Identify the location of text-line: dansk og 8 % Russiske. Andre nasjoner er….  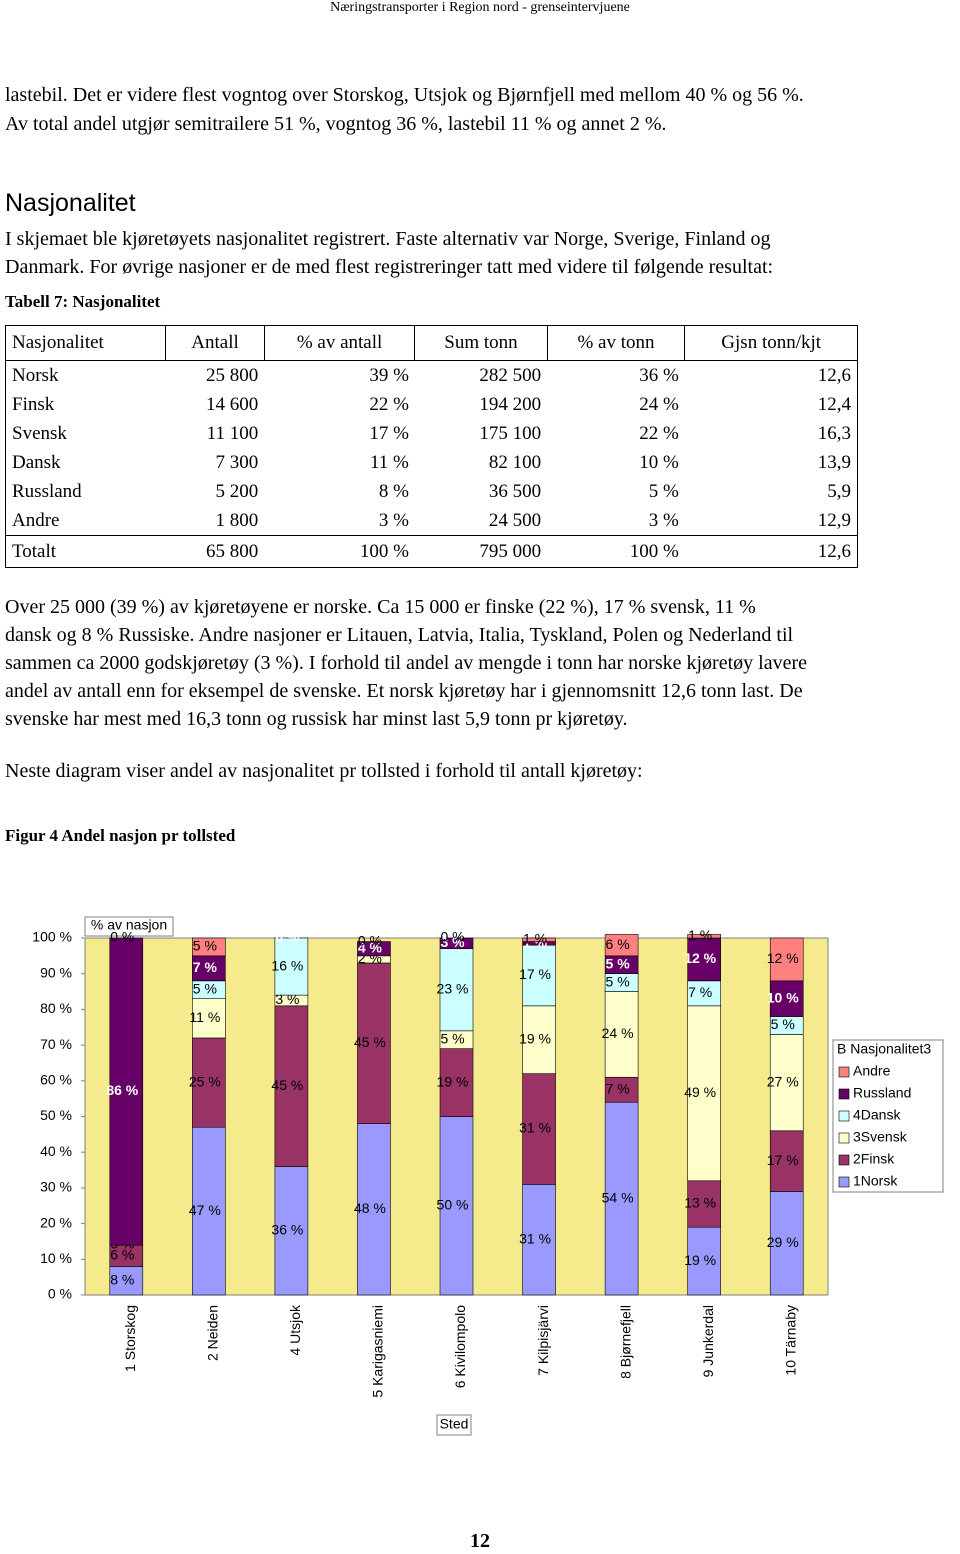
(399, 635).